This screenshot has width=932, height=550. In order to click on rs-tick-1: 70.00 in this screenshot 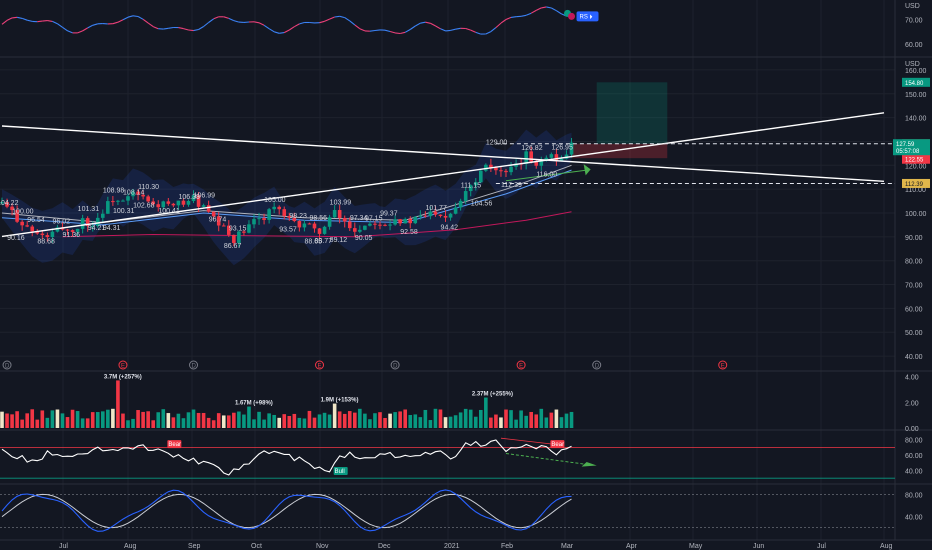, I will do `click(914, 20)`.